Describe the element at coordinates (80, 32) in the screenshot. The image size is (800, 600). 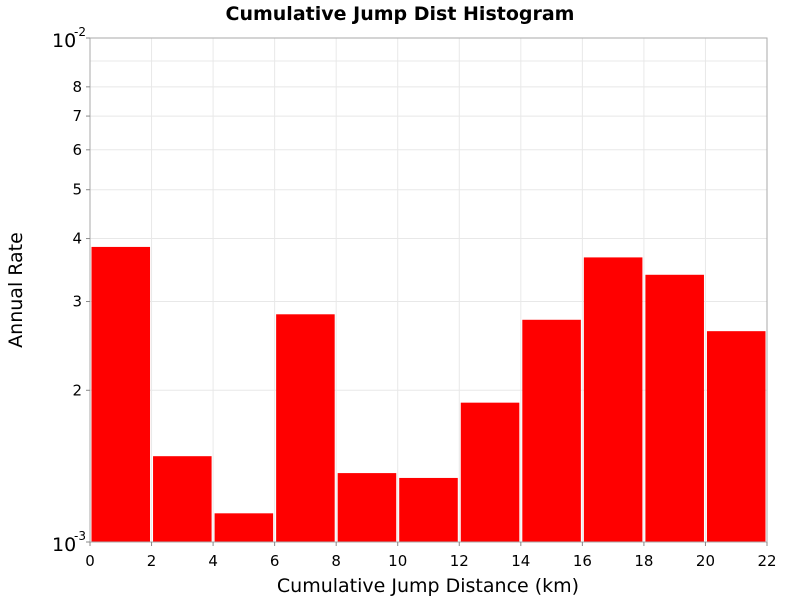
I see `y-tick-label-exponent: -2` at that location.